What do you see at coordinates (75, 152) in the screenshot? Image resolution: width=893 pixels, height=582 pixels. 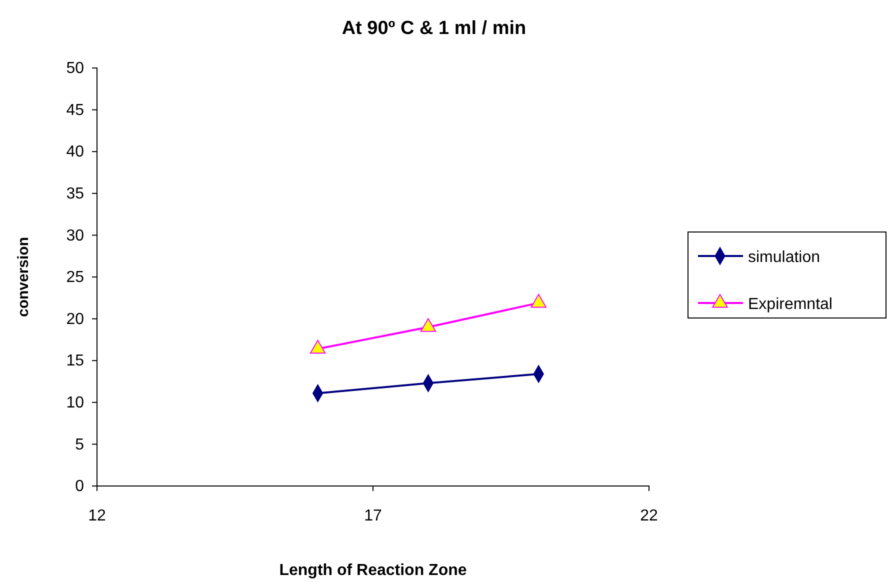 I see `y-tick-label: 40` at bounding box center [75, 152].